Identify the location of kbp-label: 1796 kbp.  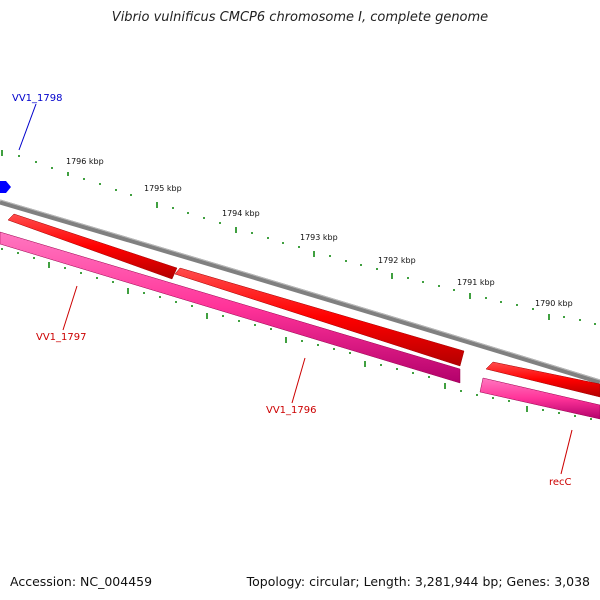
(85, 161).